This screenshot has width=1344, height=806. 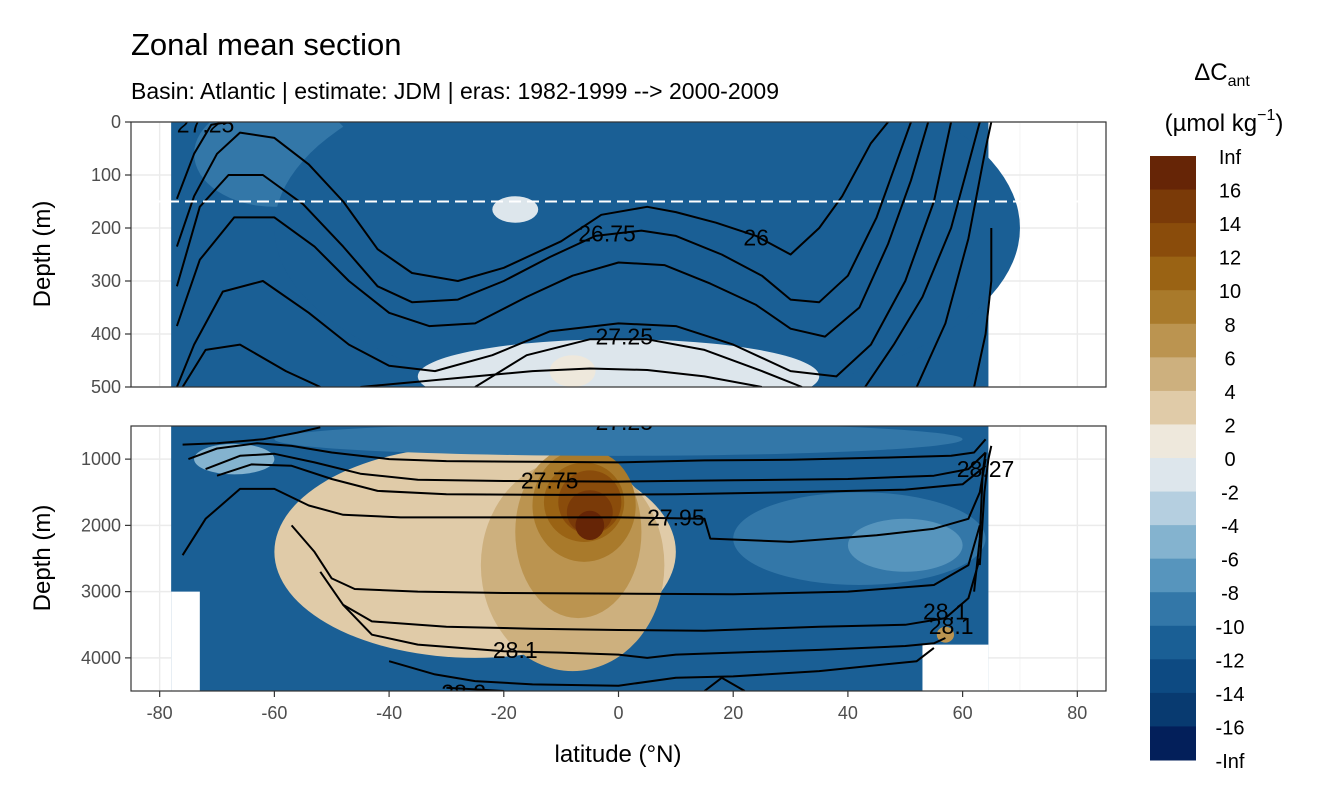 What do you see at coordinates (963, 713) in the screenshot?
I see `x-tick-label: 60` at bounding box center [963, 713].